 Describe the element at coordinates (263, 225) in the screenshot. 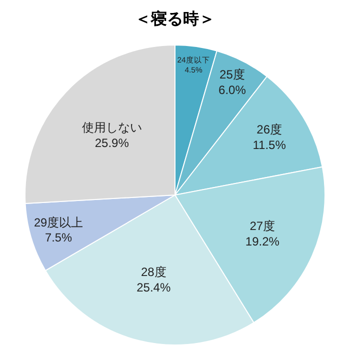

I see `slice-label: 27度` at that location.